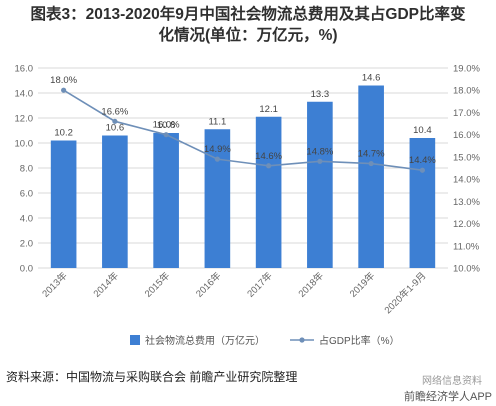 The image size is (496, 406). What do you see at coordinates (260, 284) in the screenshot?
I see `x-tick-label: 2017年` at bounding box center [260, 284].